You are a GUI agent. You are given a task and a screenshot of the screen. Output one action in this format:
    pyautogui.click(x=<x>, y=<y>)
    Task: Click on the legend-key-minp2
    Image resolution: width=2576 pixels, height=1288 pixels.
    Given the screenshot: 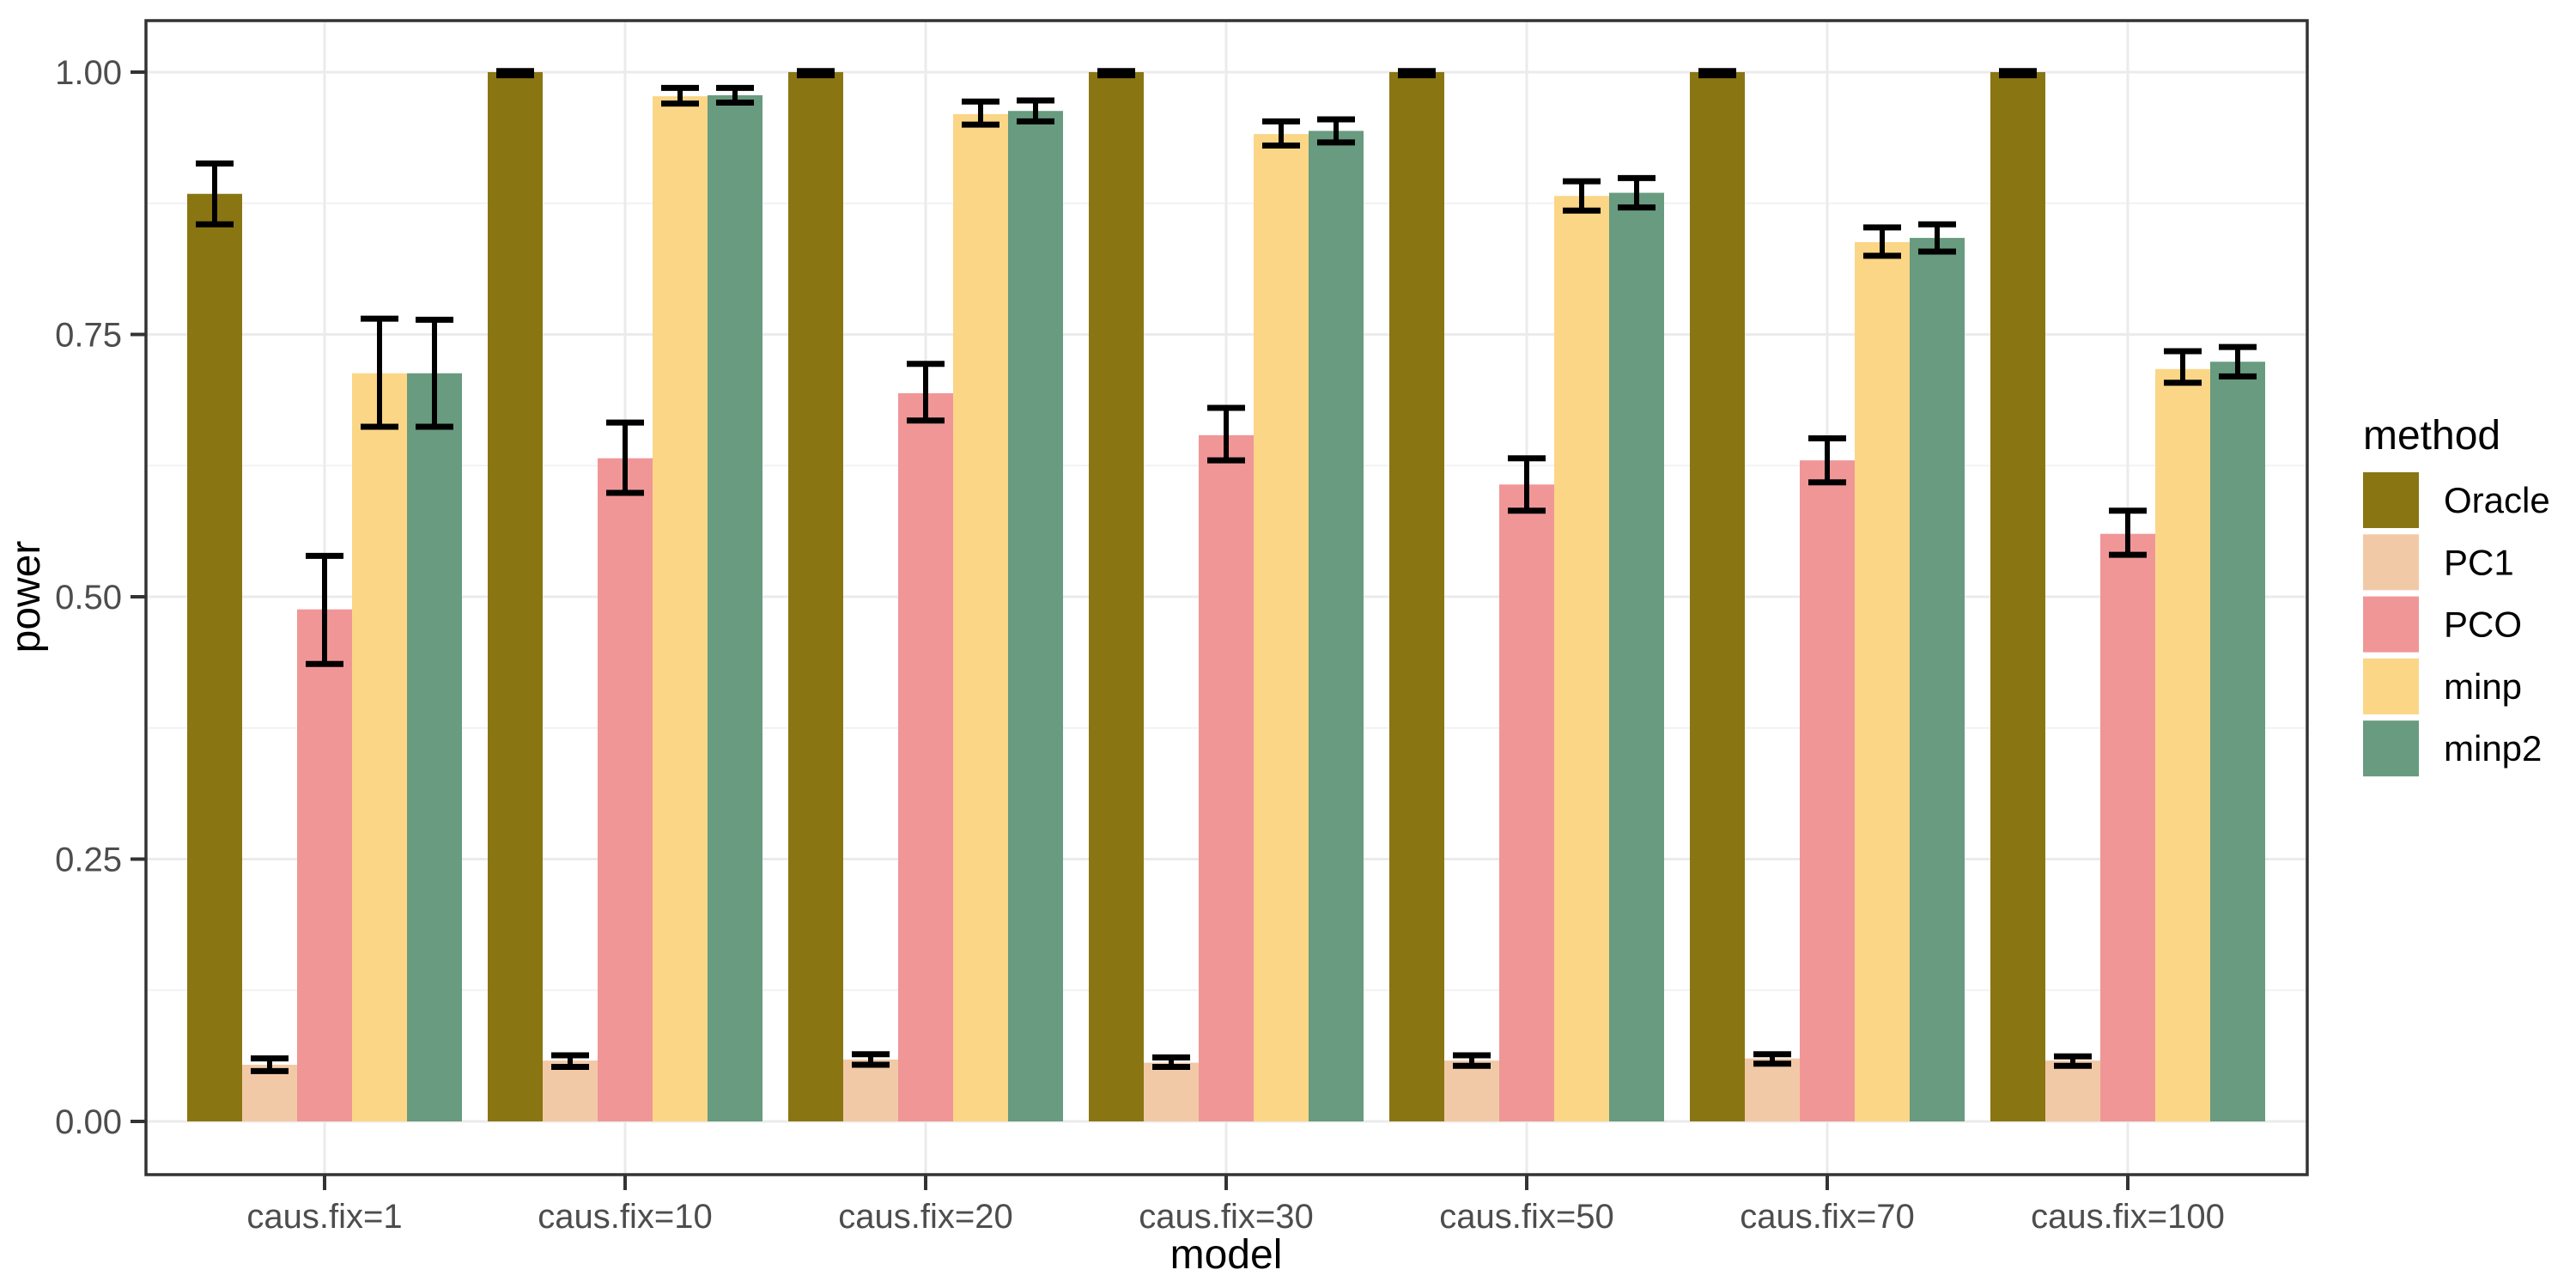 What is the action you would take?
    pyautogui.click(x=2391, y=748)
    